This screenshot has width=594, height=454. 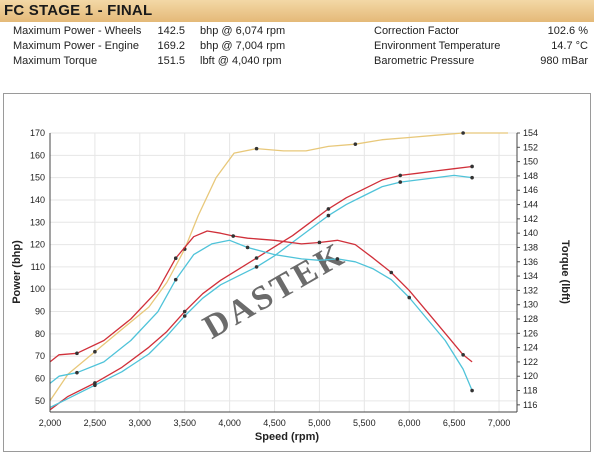 What do you see at coordinates (297, 11) in the screenshot?
I see `title-bar` at bounding box center [297, 11].